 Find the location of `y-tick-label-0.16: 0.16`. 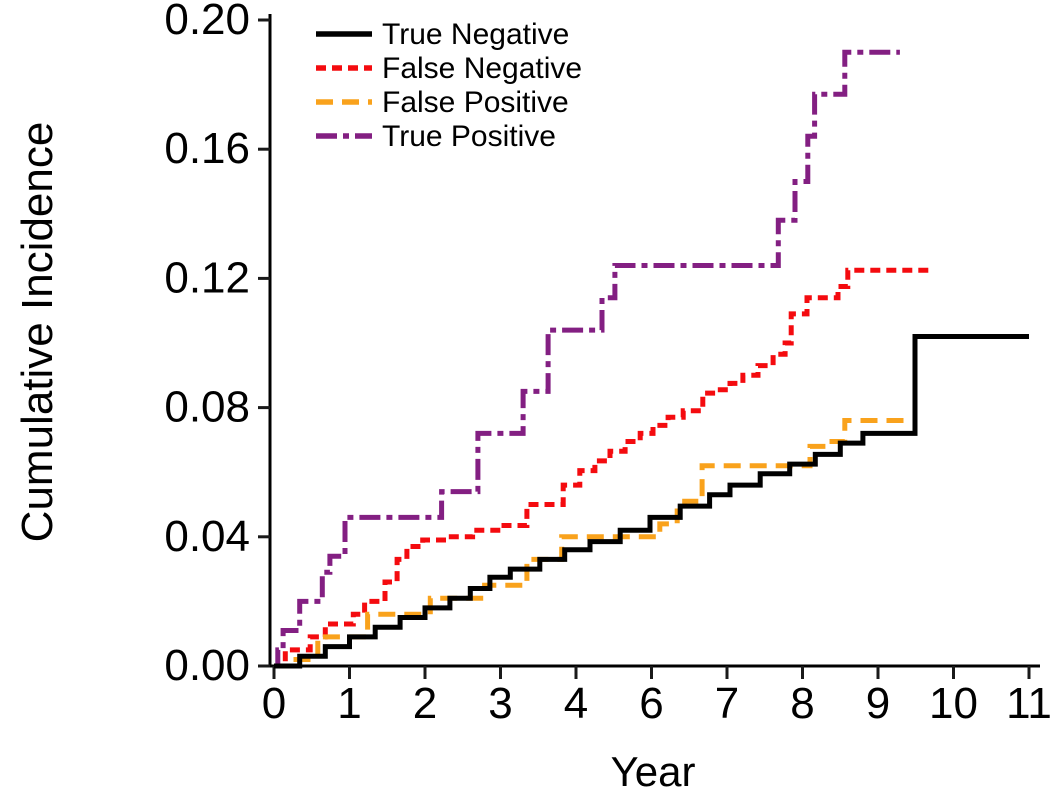

y-tick-label-0.16: 0.16 is located at coordinates (207, 148).